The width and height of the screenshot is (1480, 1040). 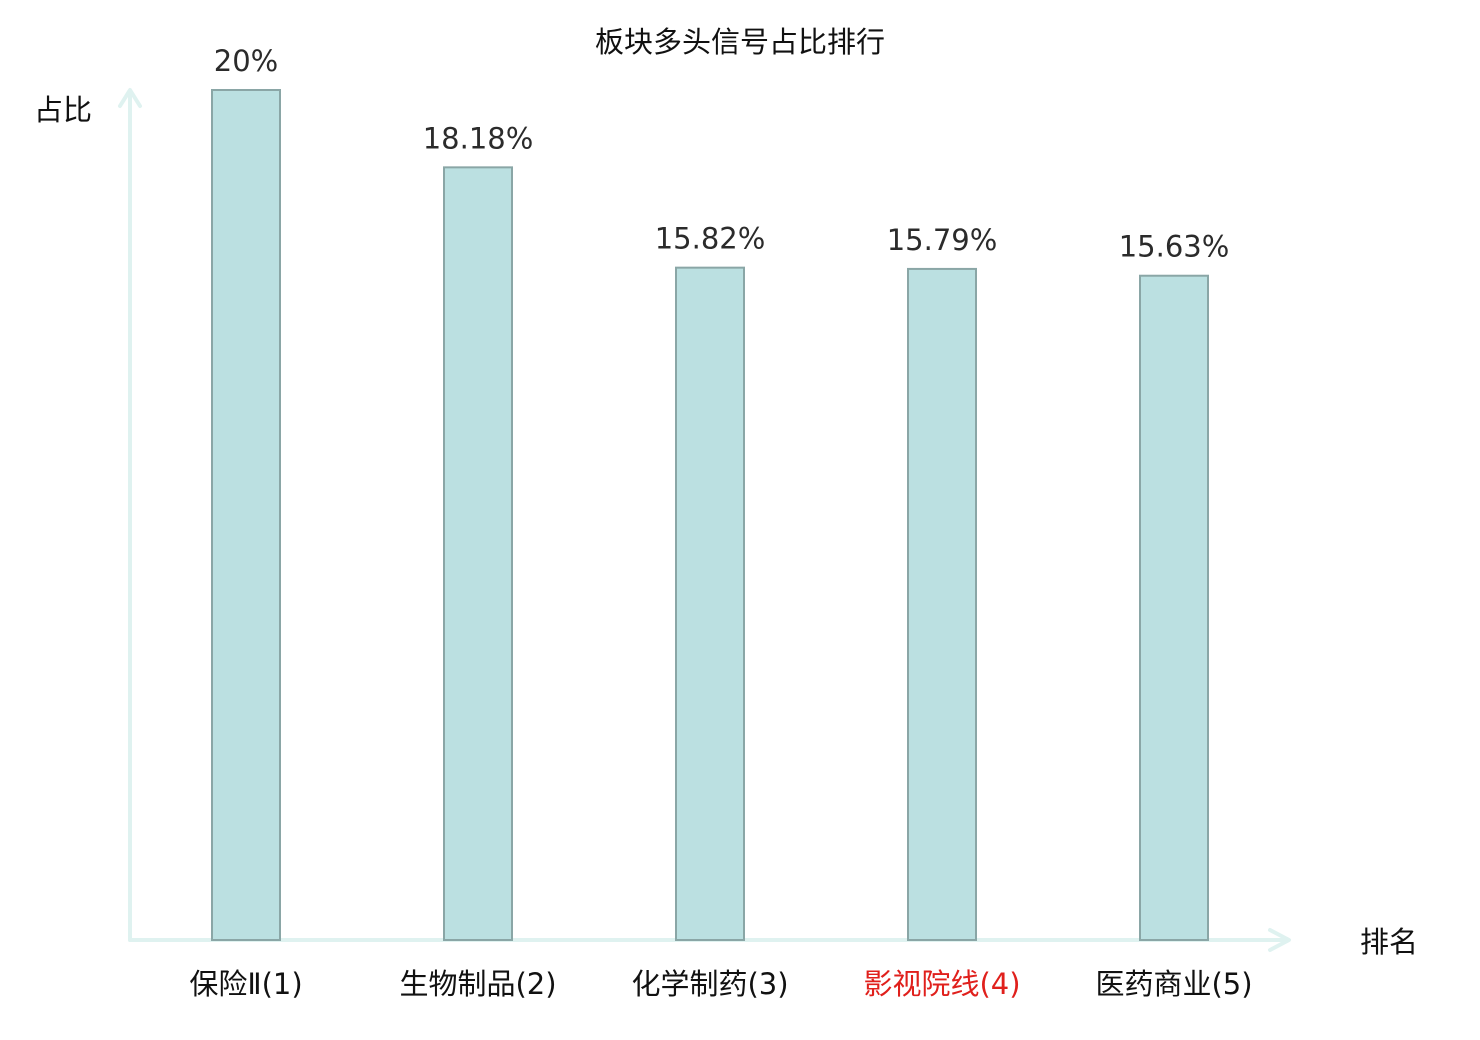 What do you see at coordinates (478, 138) in the screenshot?
I see `value-label-2: 18.18%` at bounding box center [478, 138].